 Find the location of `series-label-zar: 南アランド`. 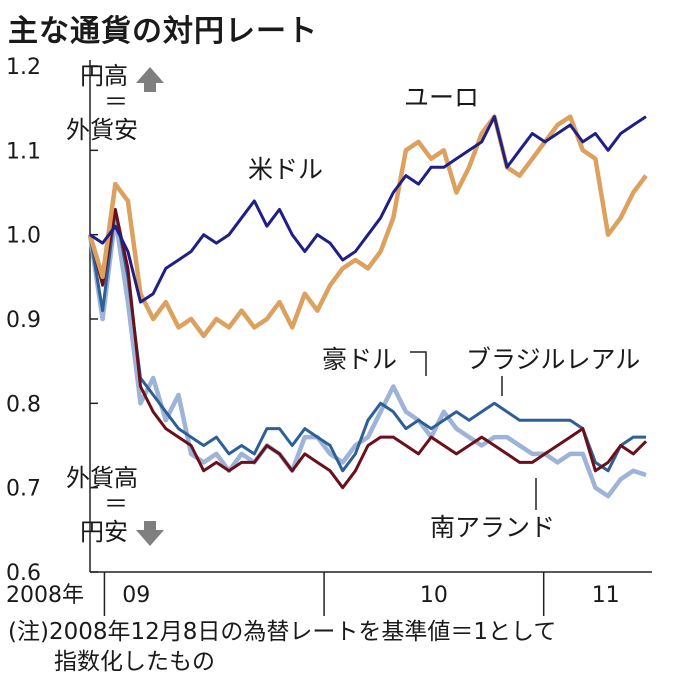

series-label-zar: 南アランド is located at coordinates (492, 527).